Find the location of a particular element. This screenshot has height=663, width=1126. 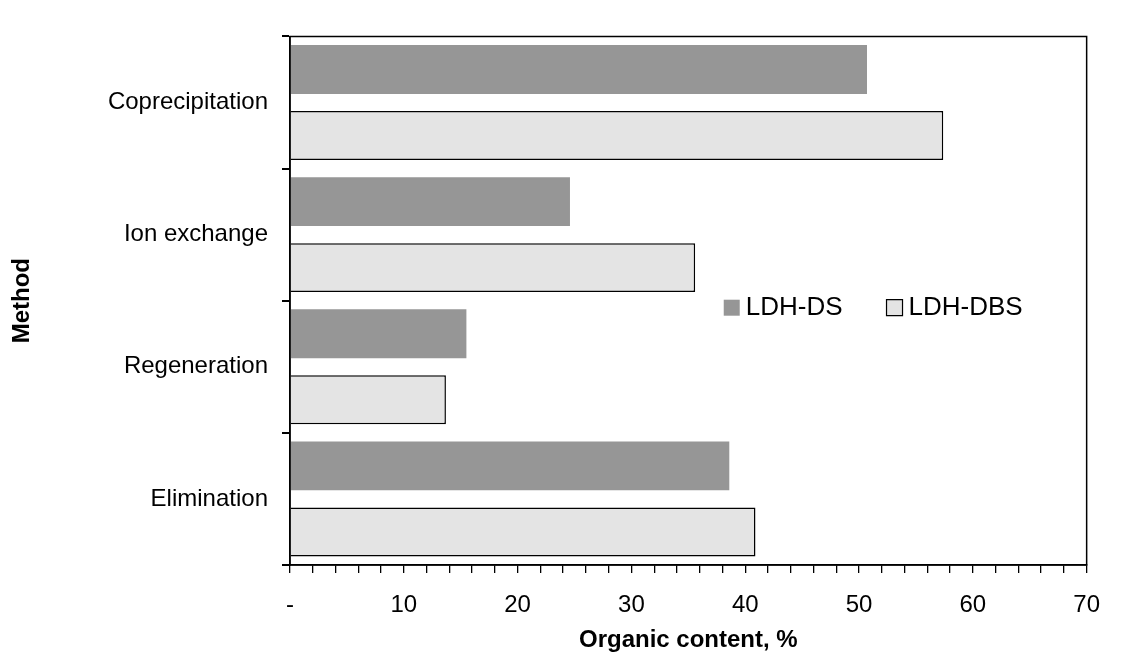

x-tick-label: 50 is located at coordinates (859, 604).